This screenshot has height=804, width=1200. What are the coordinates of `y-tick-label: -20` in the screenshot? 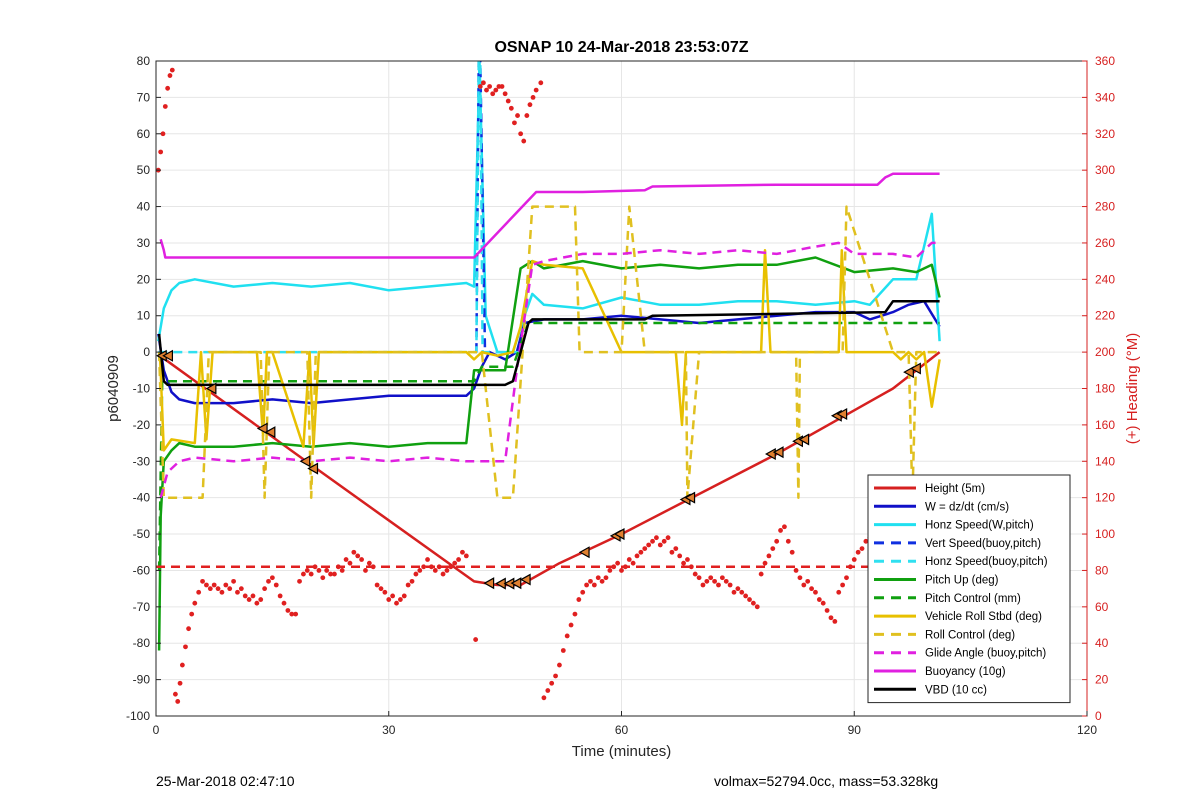 It's located at (142, 425).